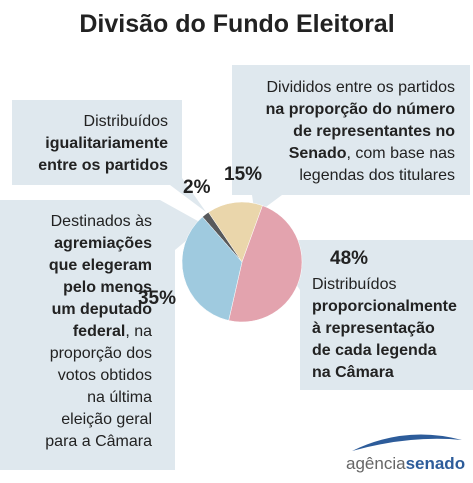  I want to click on logo: agênciasenado, so click(405, 463).